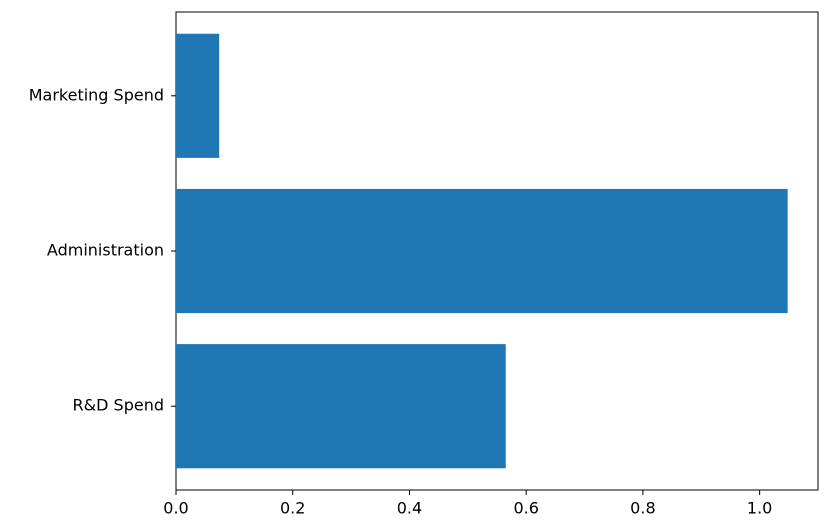 The height and width of the screenshot is (530, 828). I want to click on x-tick-label: 0.6, so click(525, 508).